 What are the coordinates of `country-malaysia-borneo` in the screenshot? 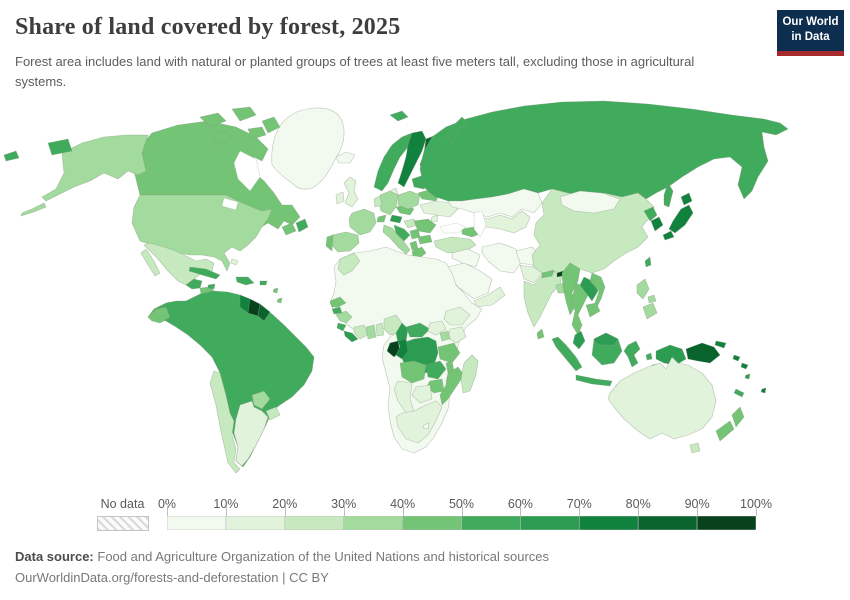 It's located at (606, 339).